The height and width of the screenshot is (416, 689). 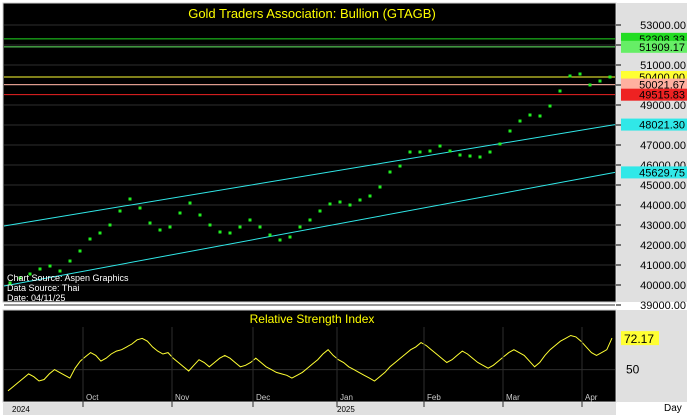 What do you see at coordinates (346, 409) in the screenshot?
I see `year-label: 2025` at bounding box center [346, 409].